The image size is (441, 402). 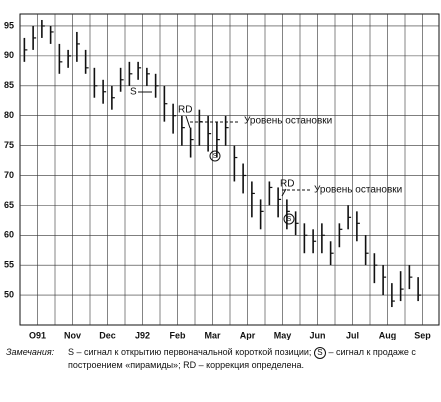 I want to click on x-tick-label: Feb, so click(x=177, y=335).